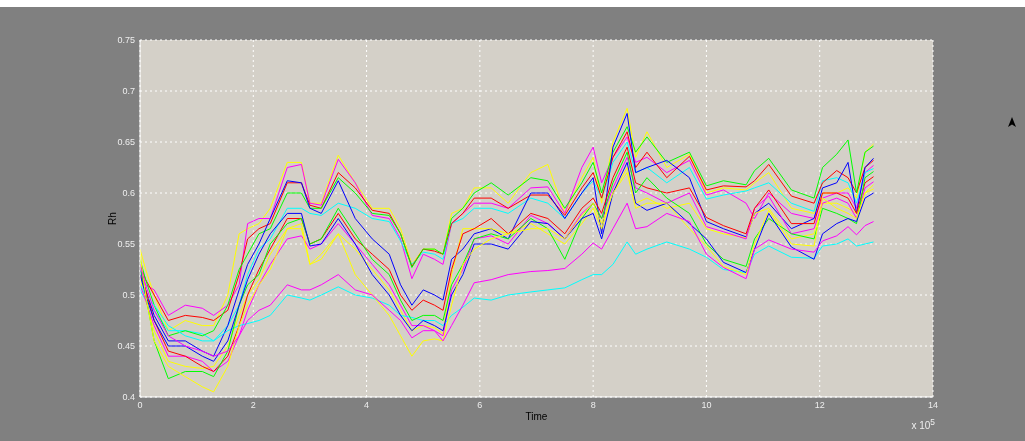 The width and height of the screenshot is (1025, 441). What do you see at coordinates (126, 346) in the screenshot?
I see `y-tick-label: 0.45` at bounding box center [126, 346].